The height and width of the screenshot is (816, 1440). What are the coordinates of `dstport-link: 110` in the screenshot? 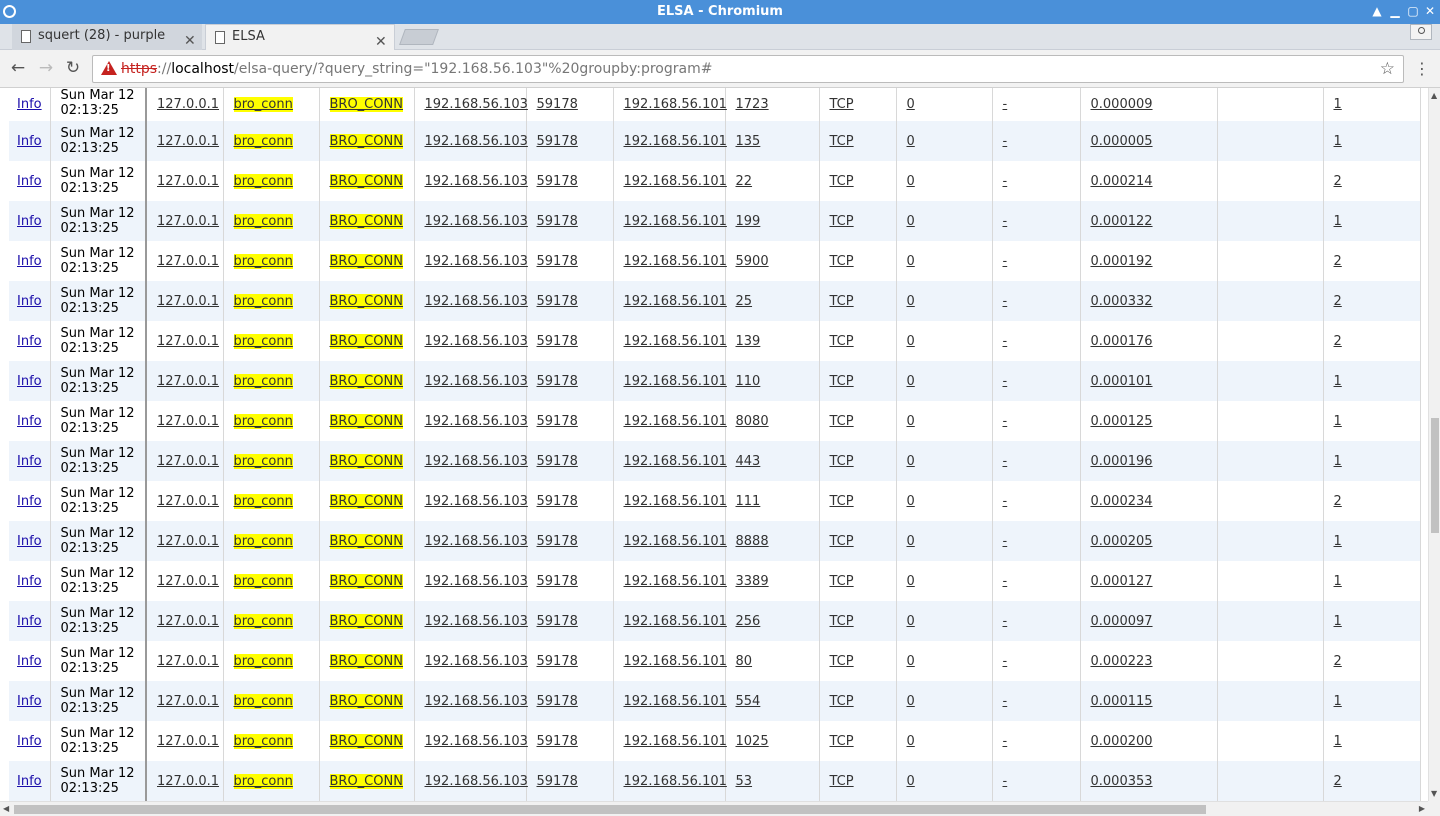 It's located at (748, 381).